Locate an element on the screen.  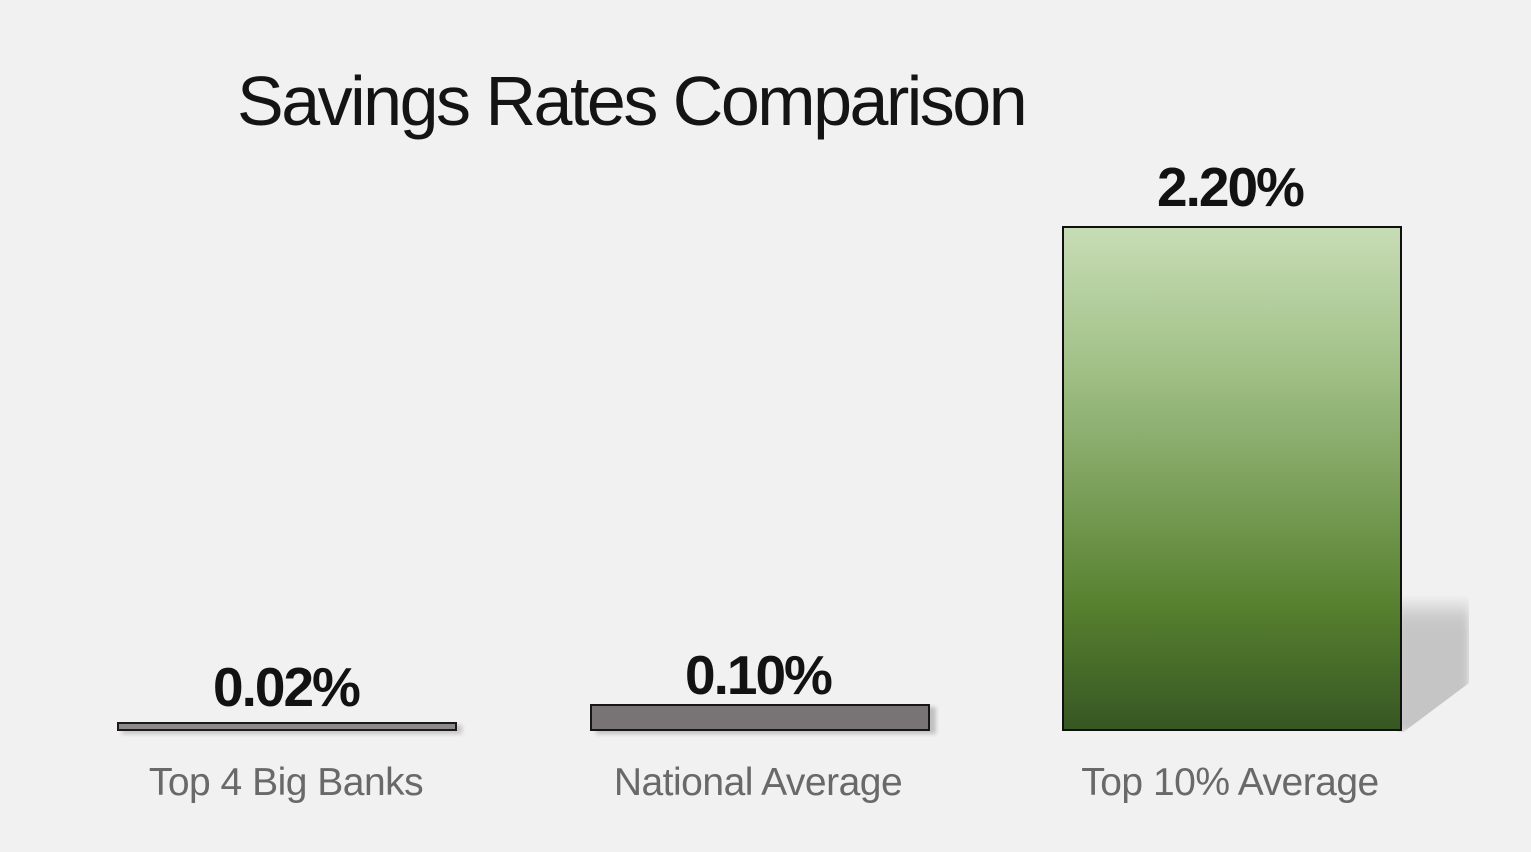
category-label-top-4-big-banks: Top 4 Big Banks is located at coordinates (286, 782).